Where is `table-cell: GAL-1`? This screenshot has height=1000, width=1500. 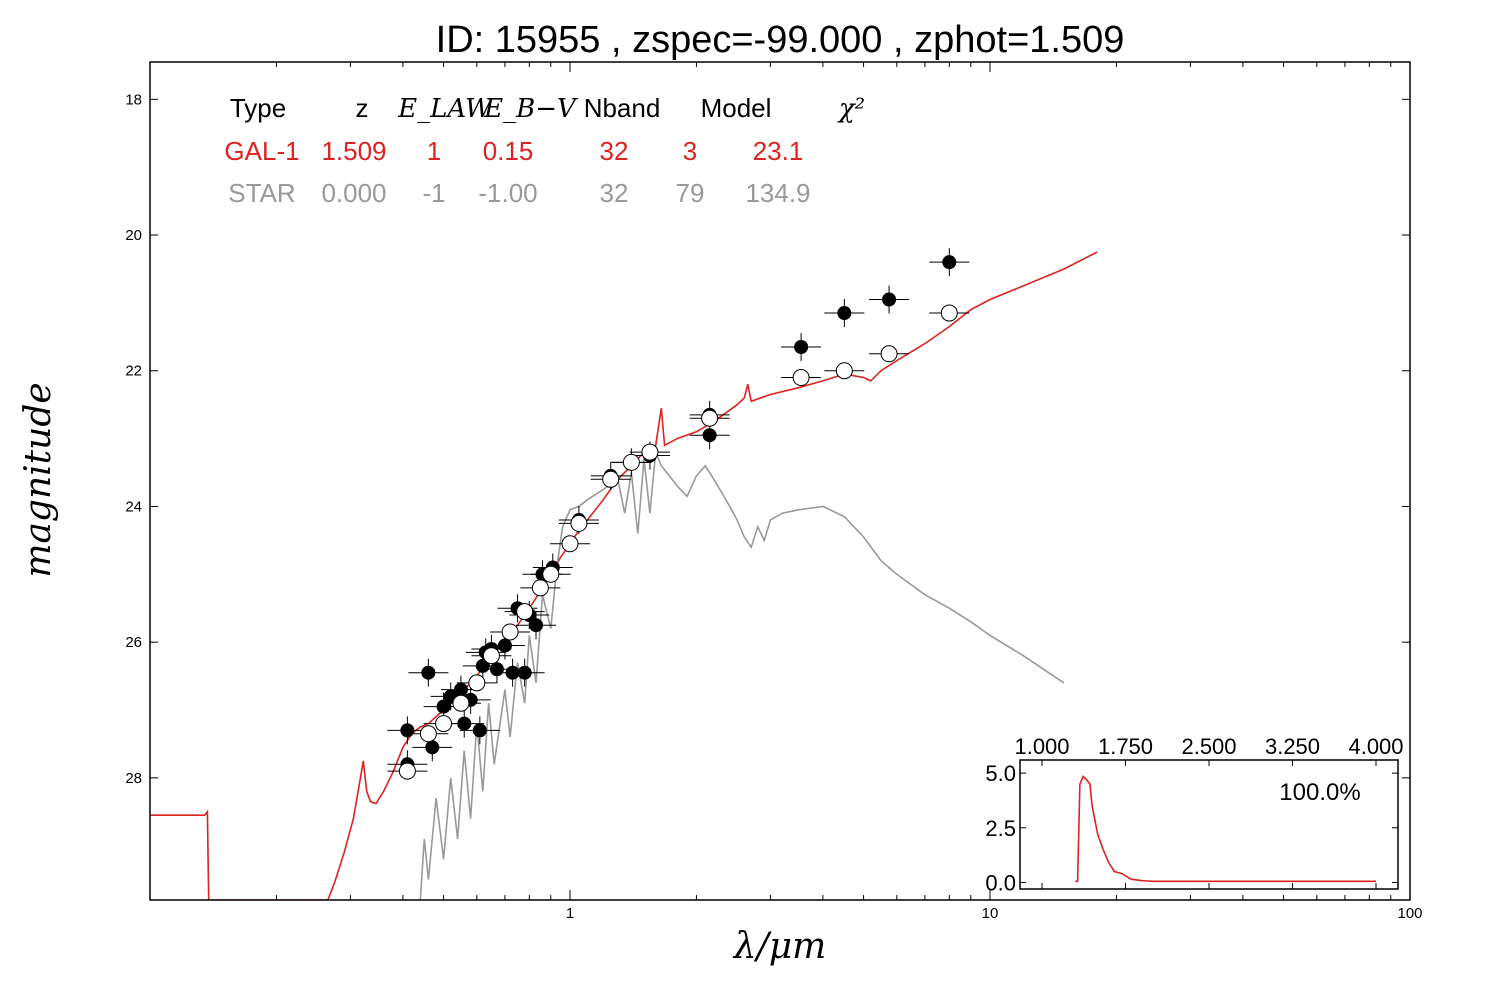
table-cell: GAL-1 is located at coordinates (261, 151).